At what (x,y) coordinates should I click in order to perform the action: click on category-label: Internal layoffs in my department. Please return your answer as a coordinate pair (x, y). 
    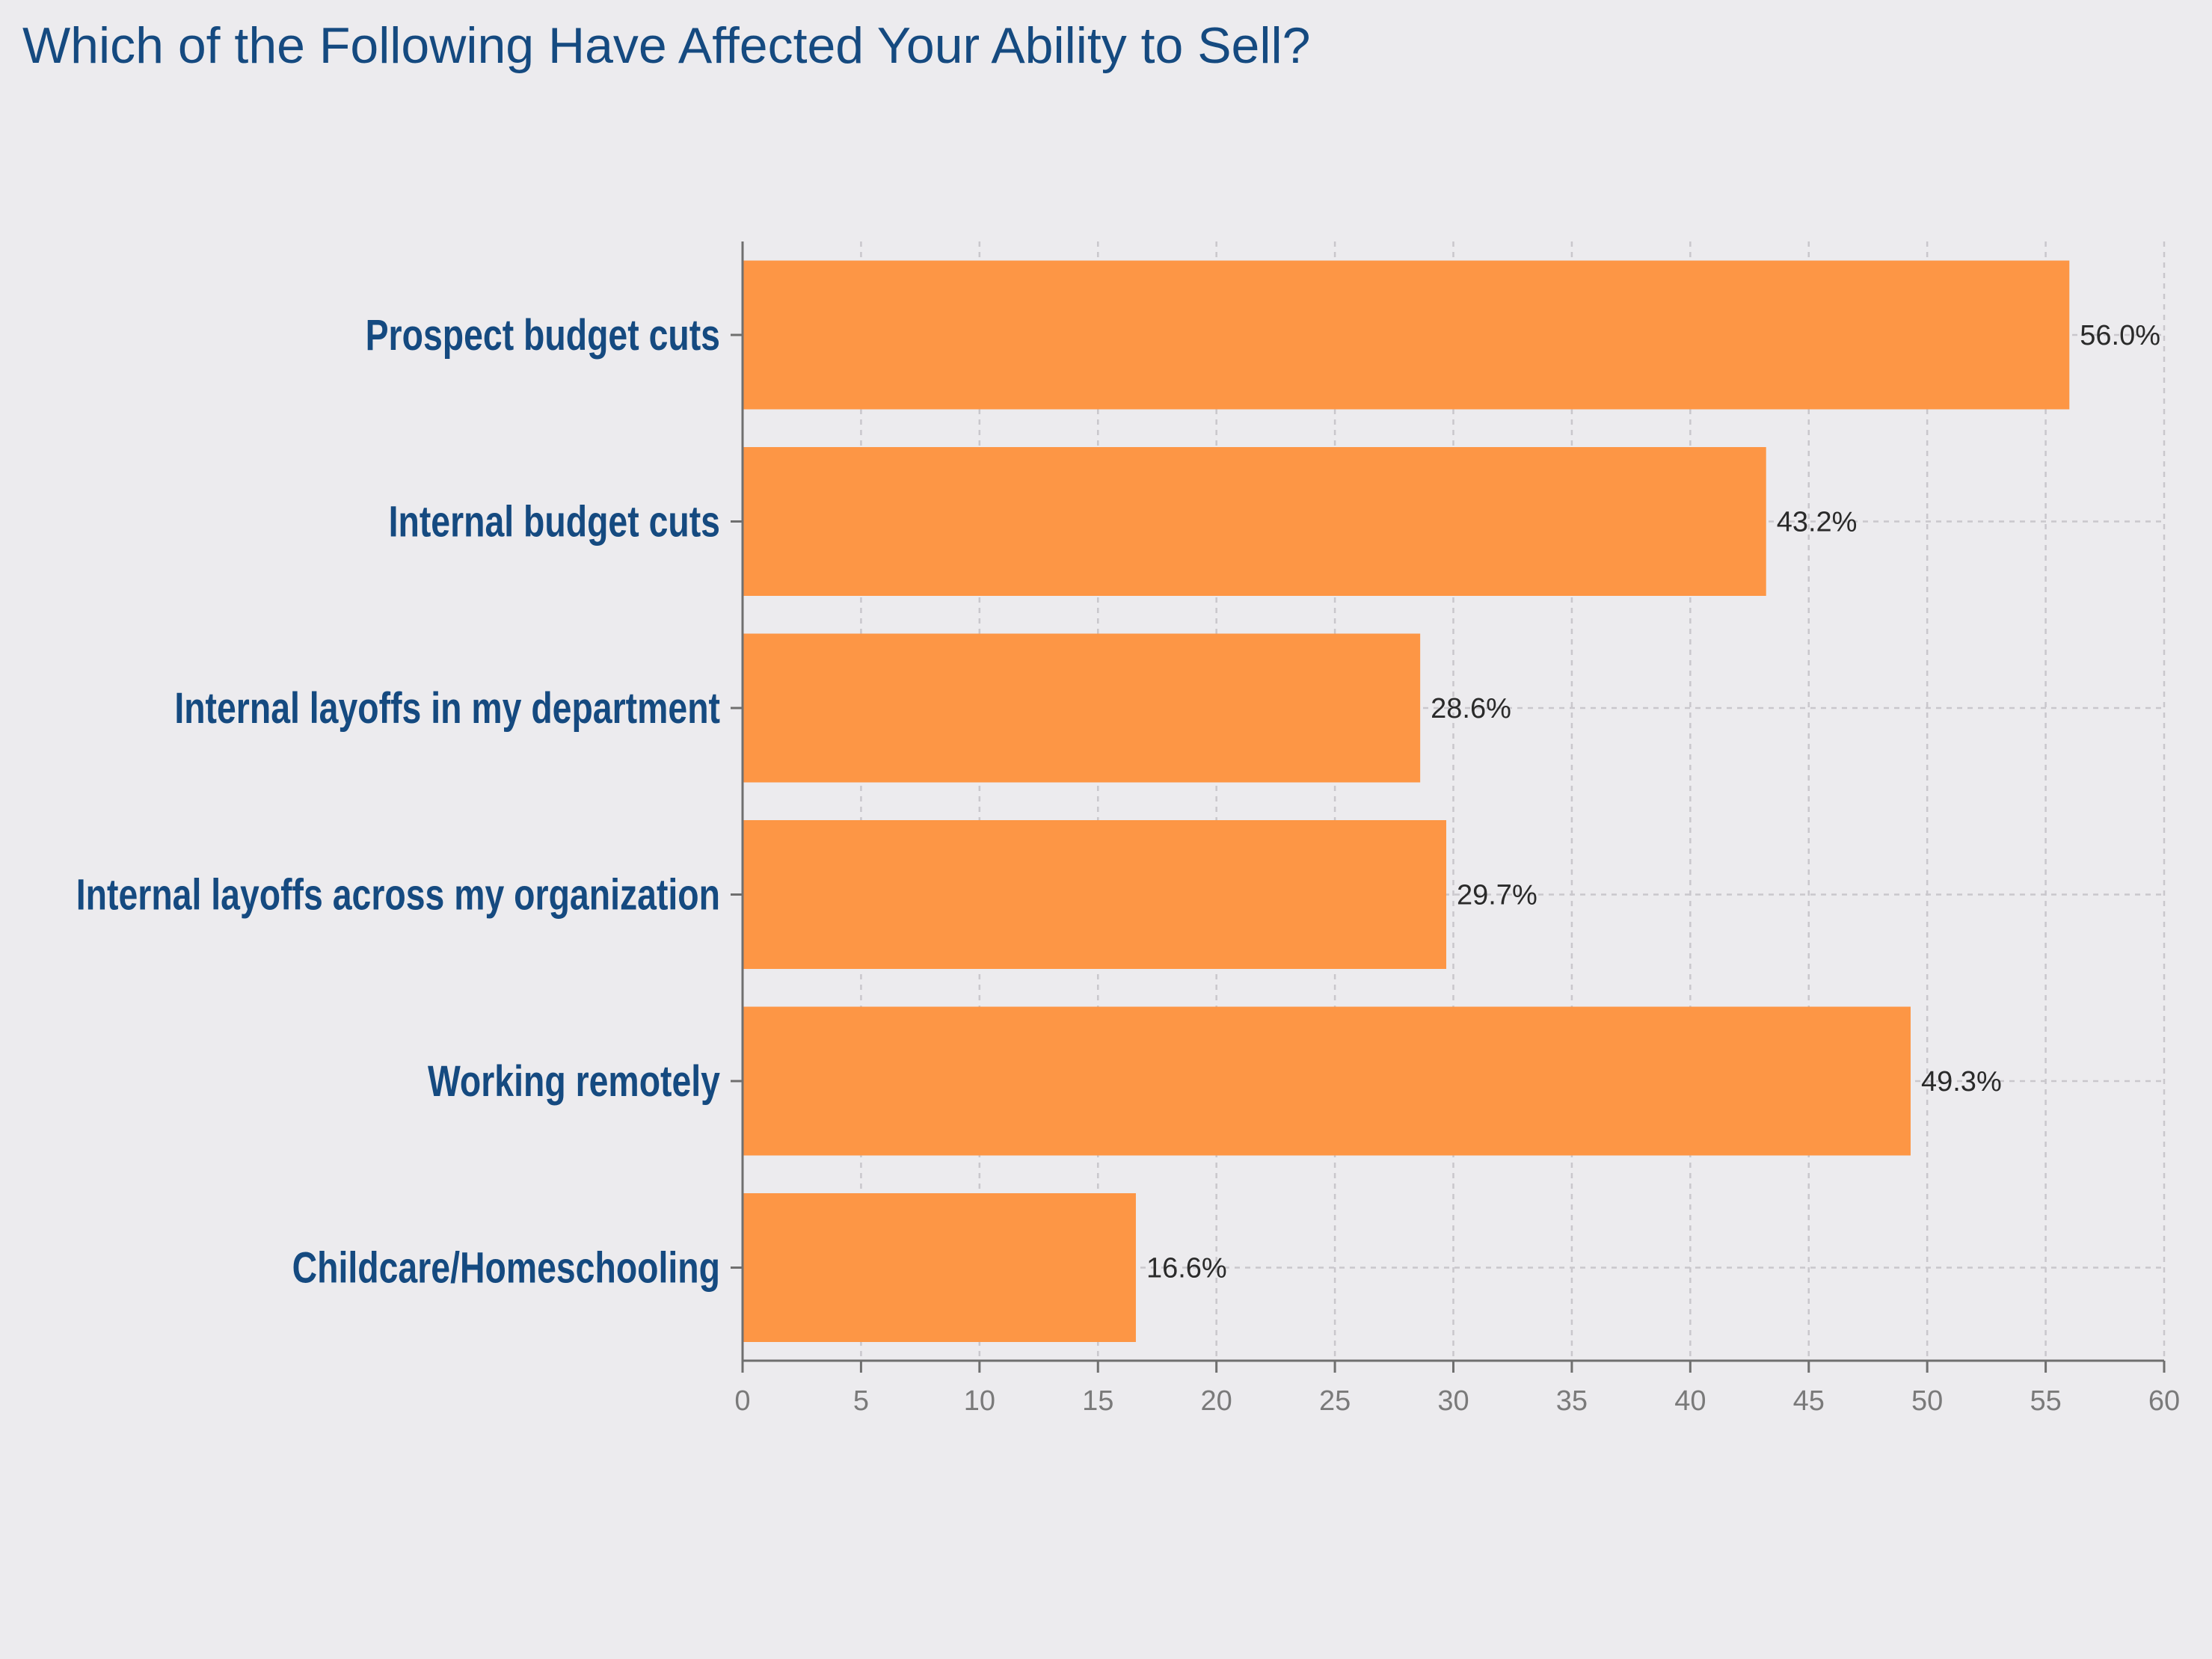
    Looking at the image, I should click on (447, 708).